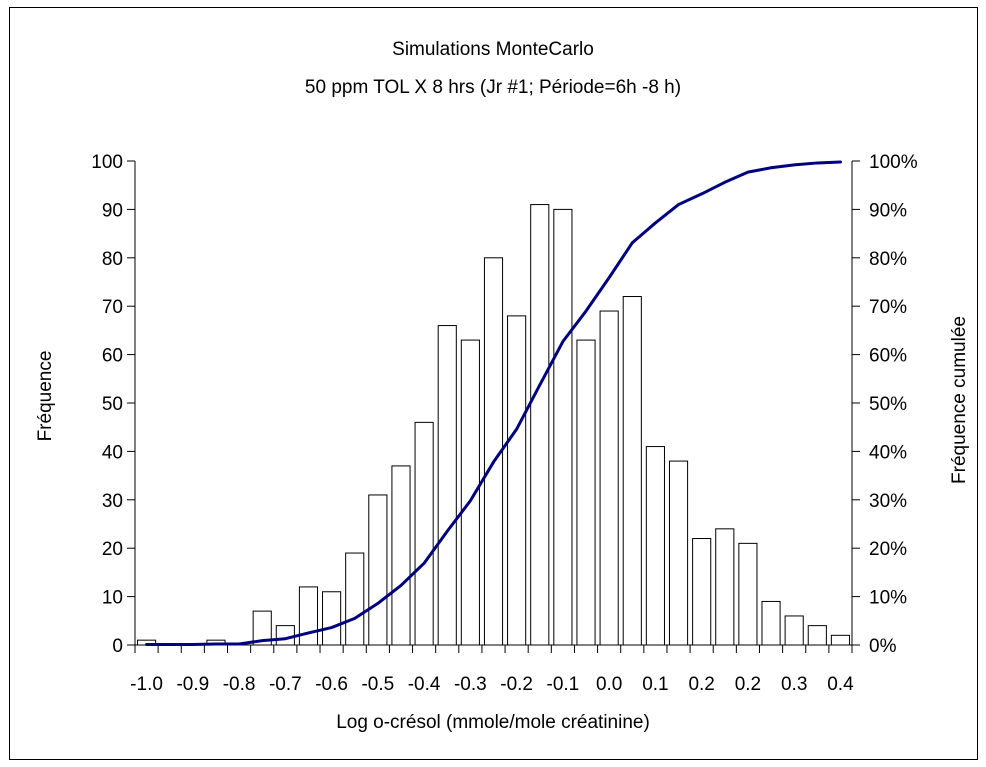  Describe the element at coordinates (493, 49) in the screenshot. I see `chart-title: Simulations MonteCarlo` at that location.